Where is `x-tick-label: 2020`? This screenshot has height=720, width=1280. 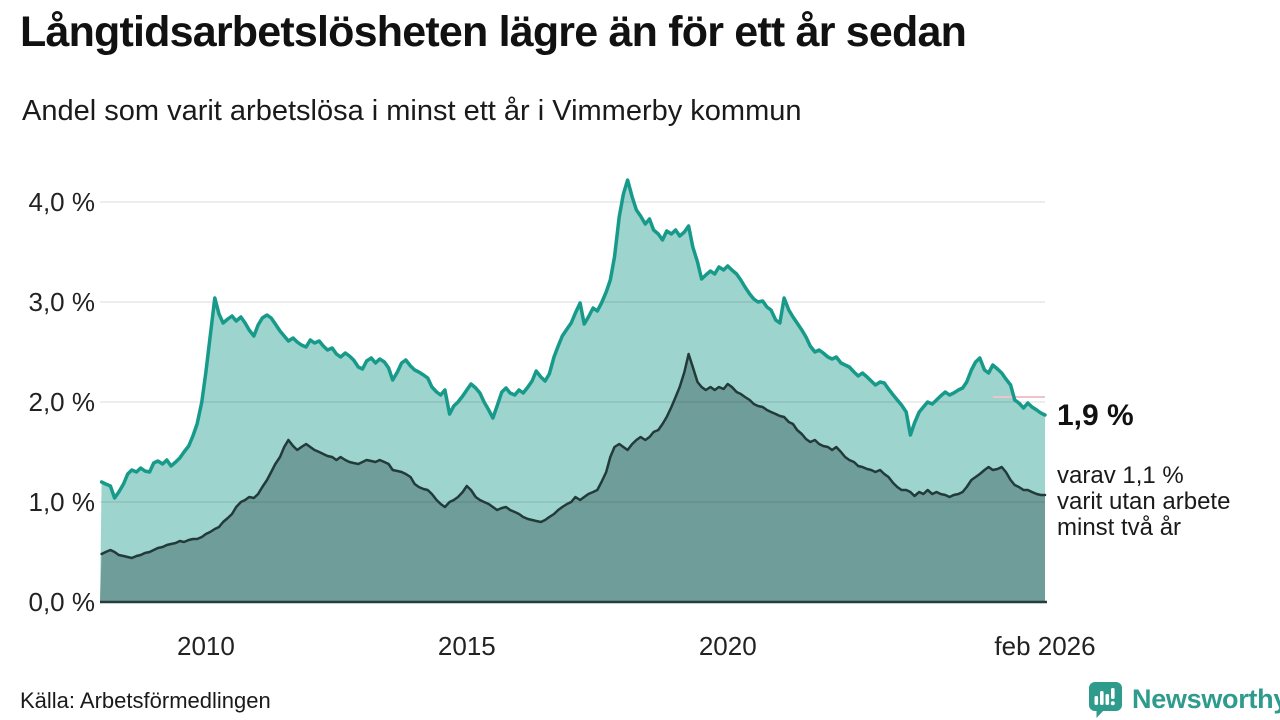
x-tick-label: 2020 is located at coordinates (727, 646).